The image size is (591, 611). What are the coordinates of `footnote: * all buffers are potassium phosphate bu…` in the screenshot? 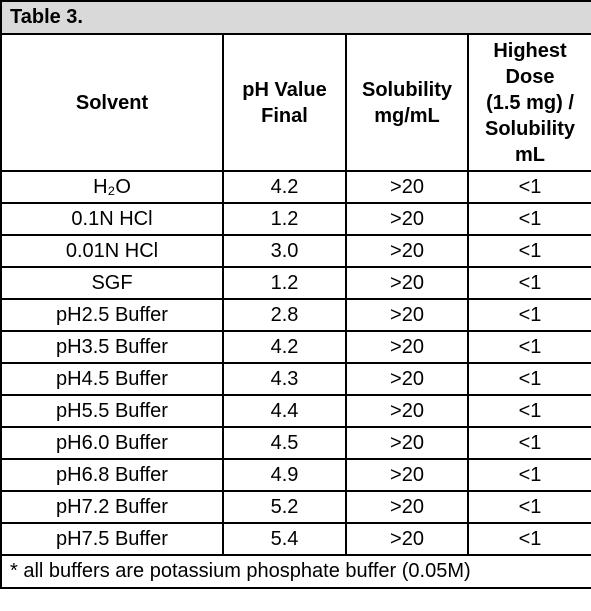 It's located at (295, 571).